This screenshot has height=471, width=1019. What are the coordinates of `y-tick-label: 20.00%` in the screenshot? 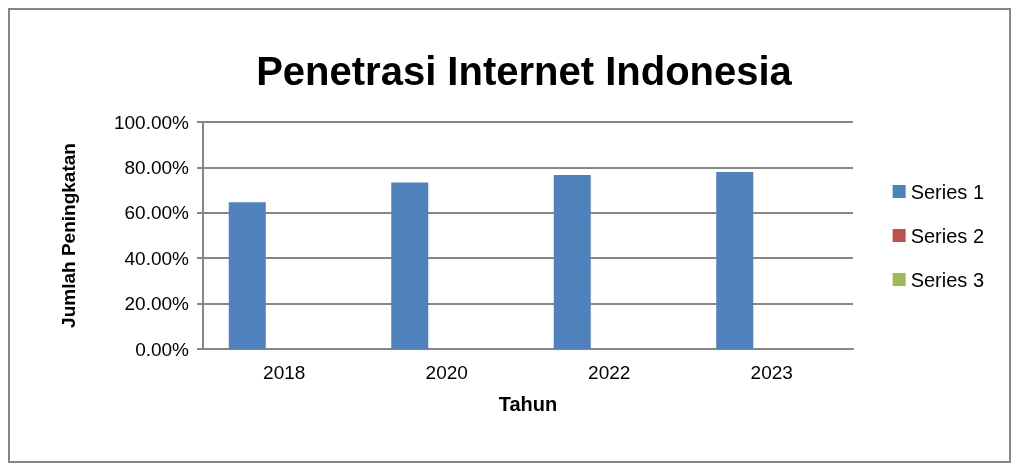 It's located at (157, 304).